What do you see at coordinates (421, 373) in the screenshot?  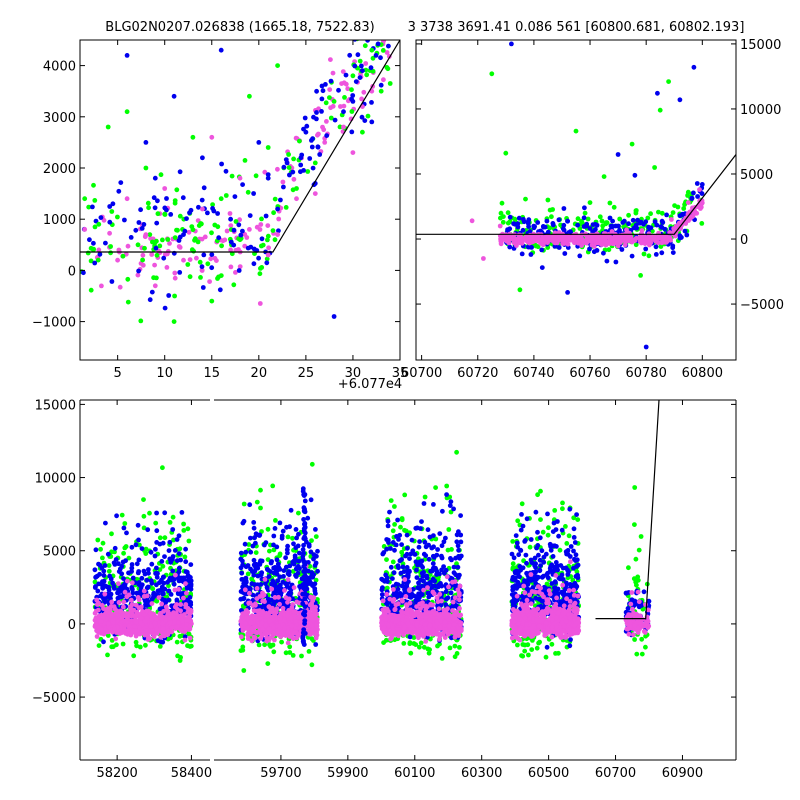 I see `top-right-xtick-label-0: 60700` at bounding box center [421, 373].